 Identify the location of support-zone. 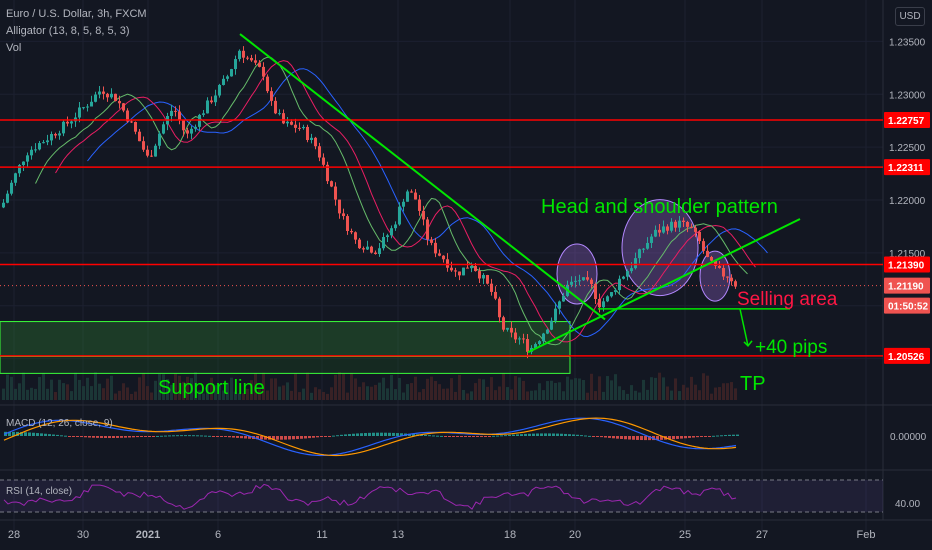
(285, 339).